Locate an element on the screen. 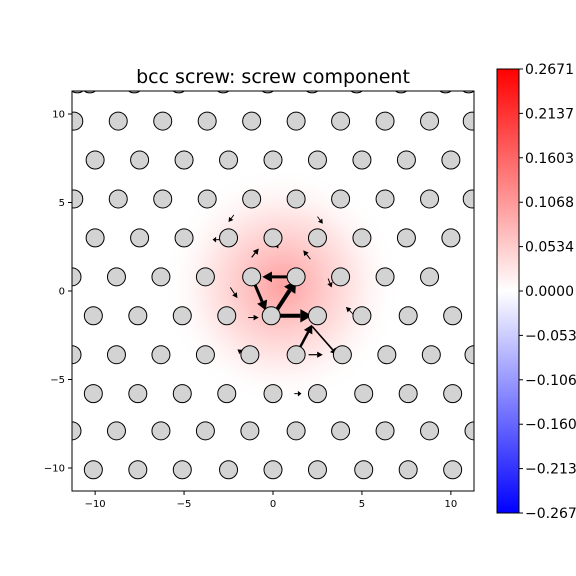 The height and width of the screenshot is (576, 576). chart-title: bcc screw: screw component is located at coordinates (273, 77).